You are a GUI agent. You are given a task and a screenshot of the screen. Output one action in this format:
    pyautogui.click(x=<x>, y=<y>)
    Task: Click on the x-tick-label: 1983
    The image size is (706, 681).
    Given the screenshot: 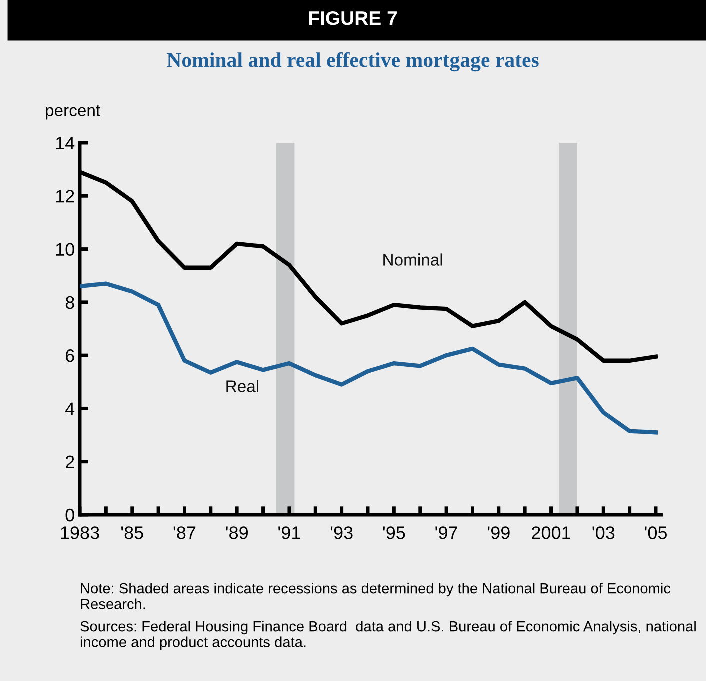 What is the action you would take?
    pyautogui.click(x=80, y=533)
    